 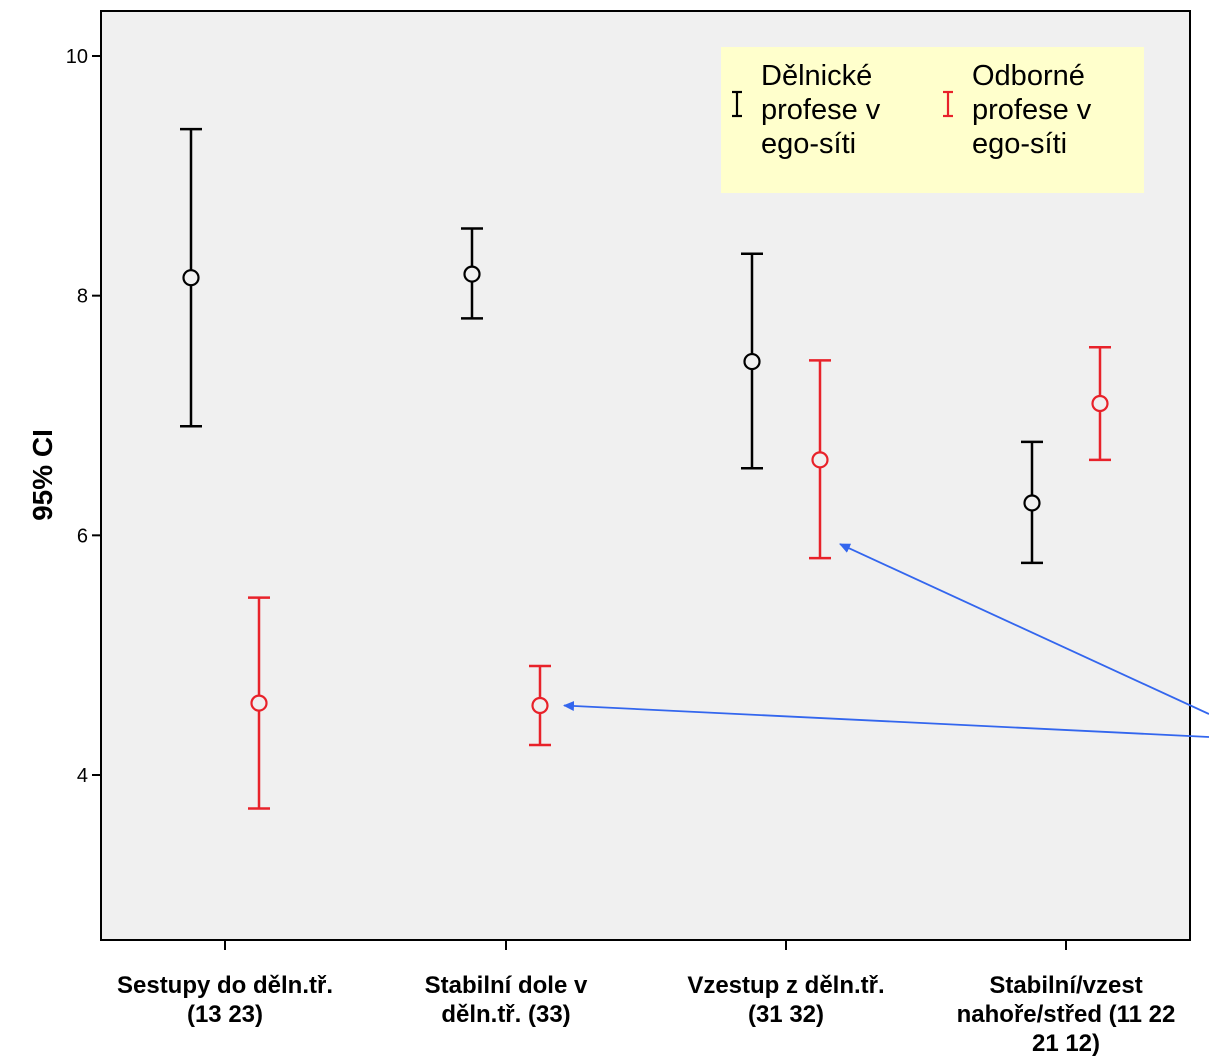 I want to click on legend-label-line: Dělnické, so click(x=816, y=76).